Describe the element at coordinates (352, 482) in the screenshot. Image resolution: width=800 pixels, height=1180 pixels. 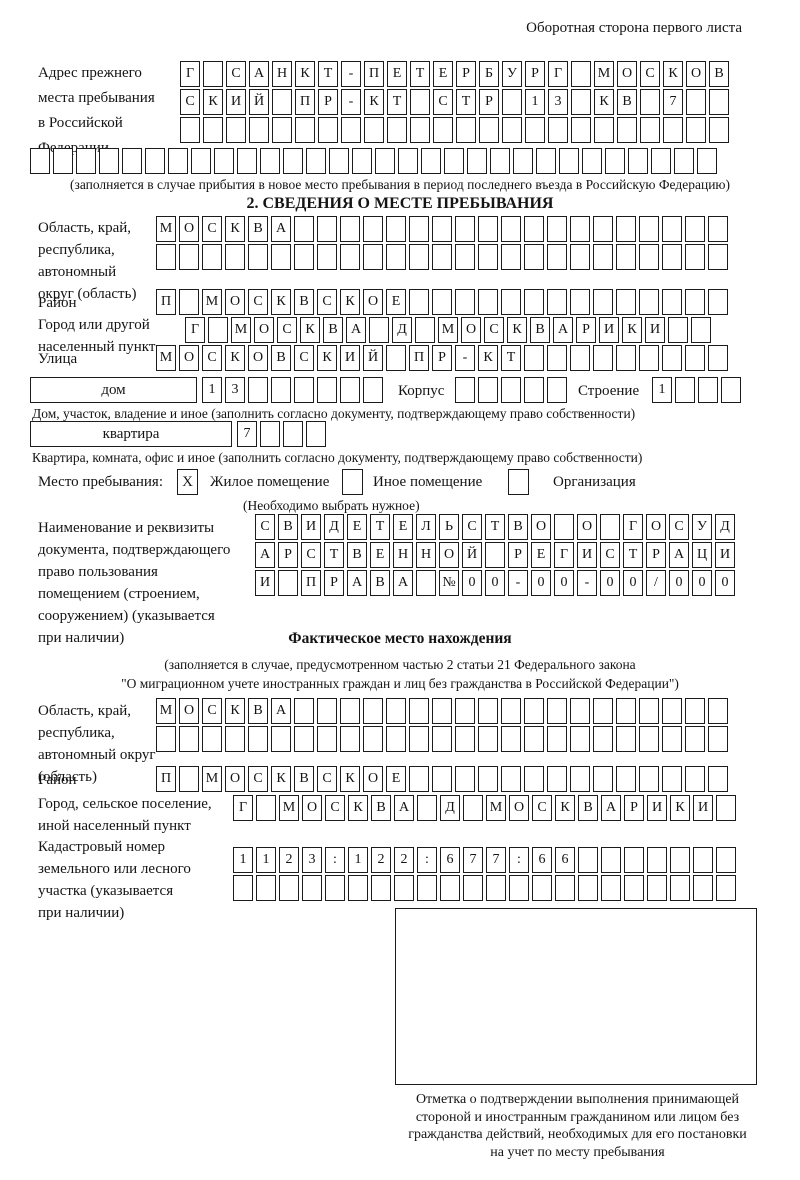
I see `checkbox-other-premises` at that location.